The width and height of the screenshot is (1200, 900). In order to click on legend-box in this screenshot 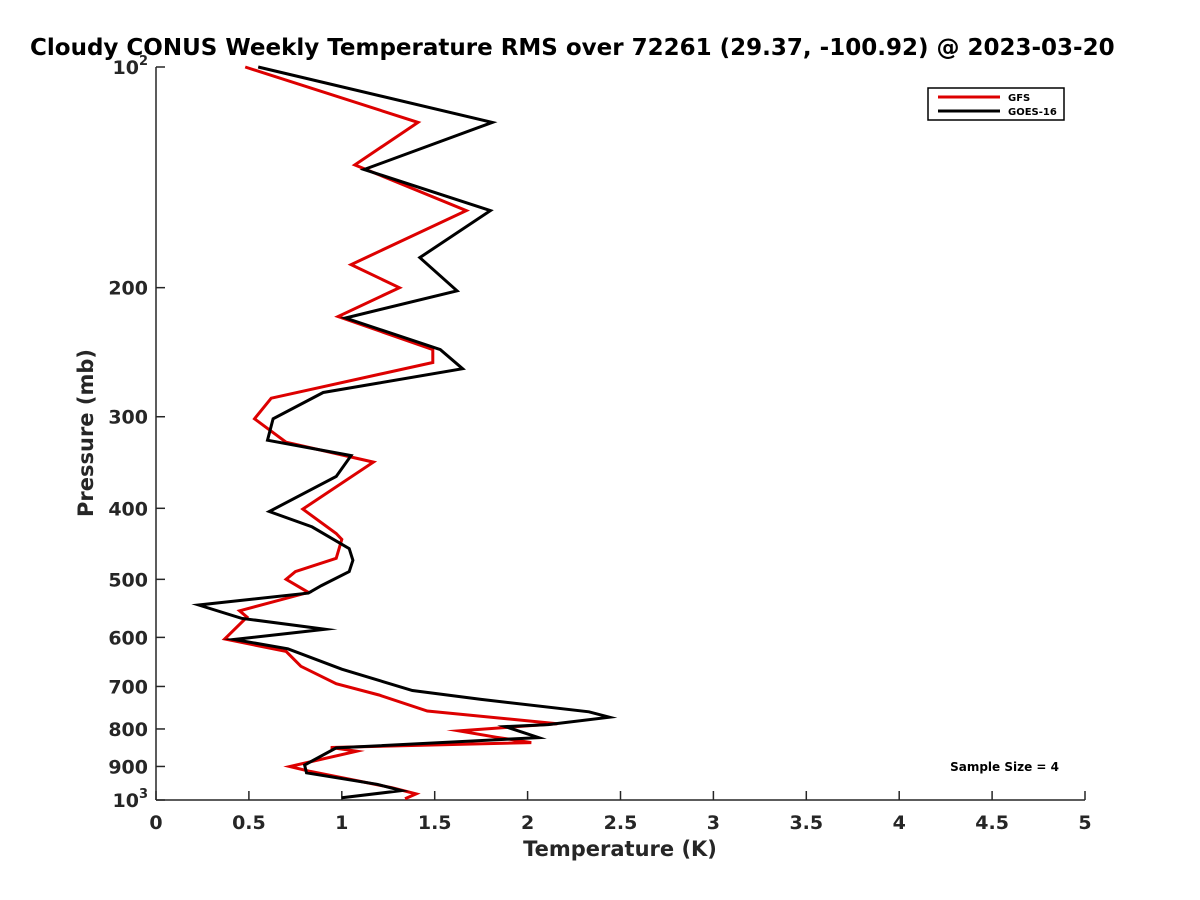, I will do `click(996, 104)`.